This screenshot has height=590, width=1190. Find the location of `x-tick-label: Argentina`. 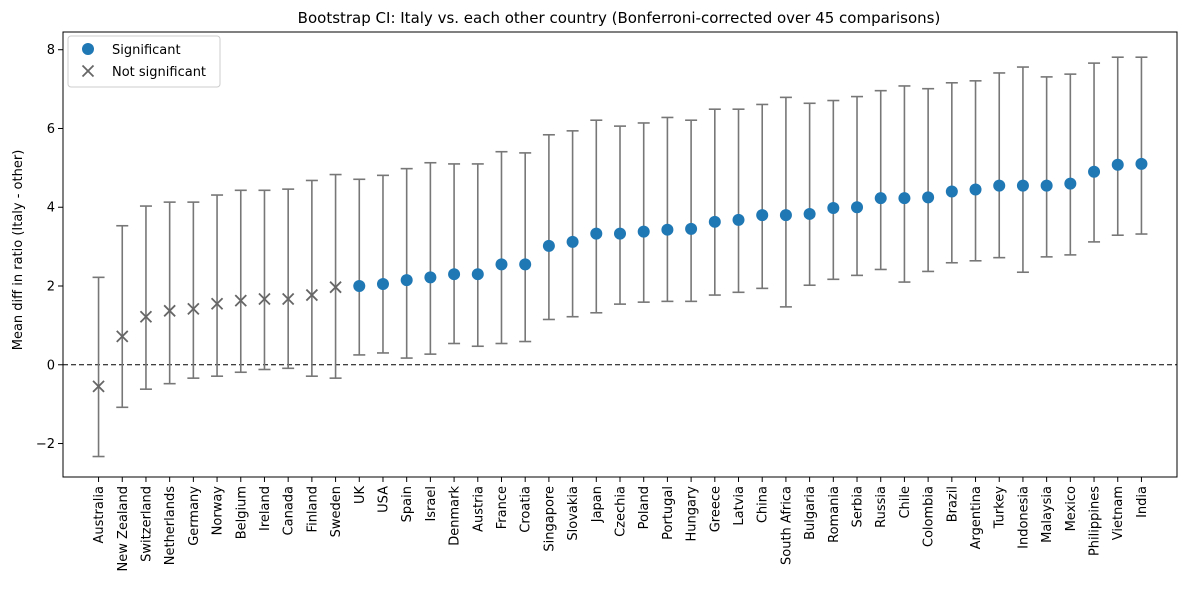

x-tick-label: Argentina is located at coordinates (976, 517).